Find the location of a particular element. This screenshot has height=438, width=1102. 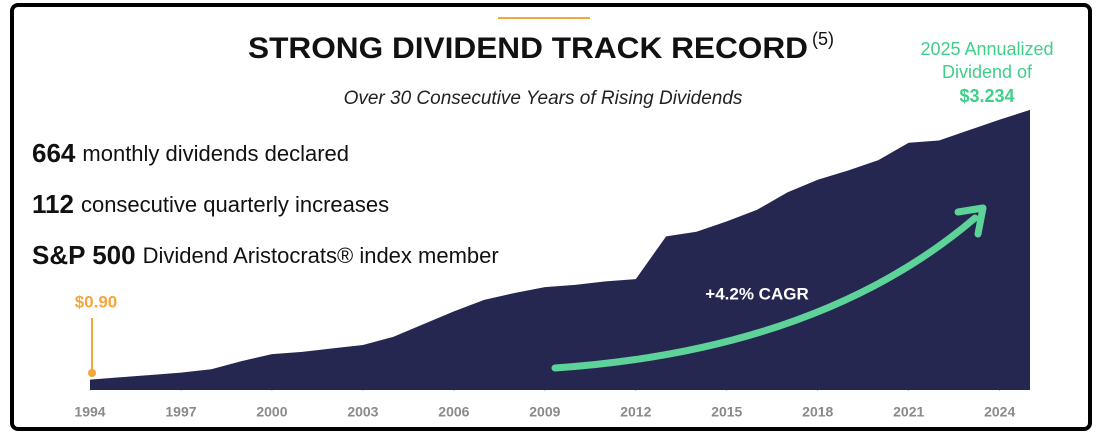

cagr-arrowhead is located at coordinates (970, 221).